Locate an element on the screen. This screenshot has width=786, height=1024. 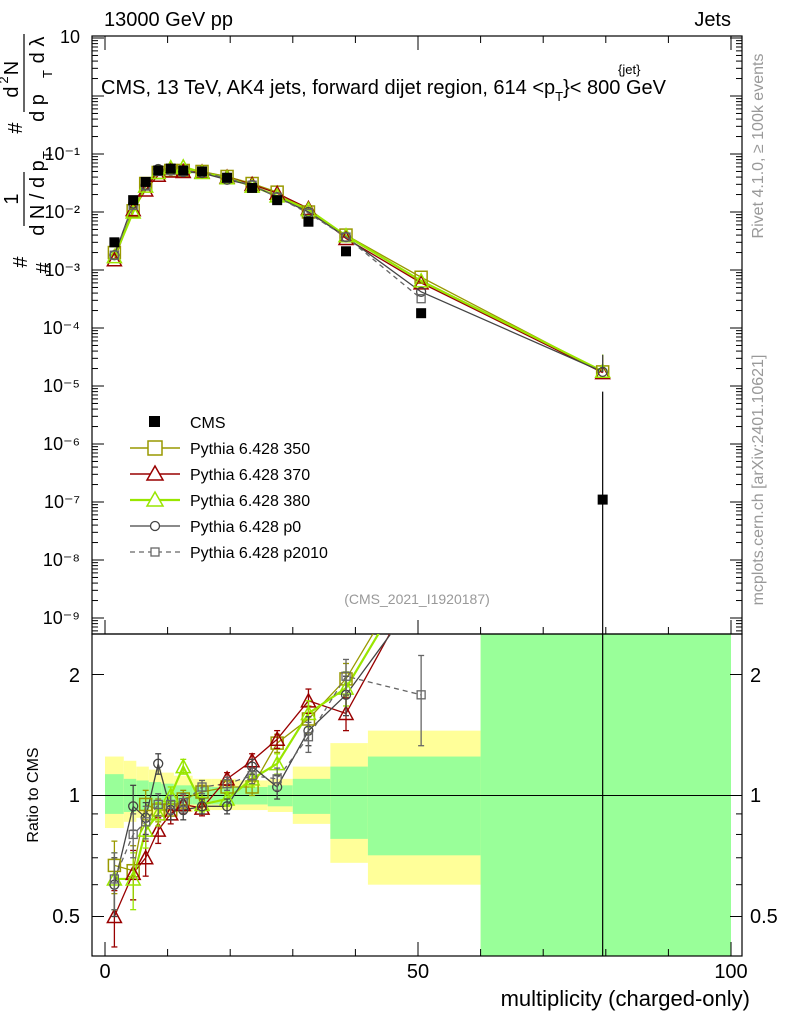
plot-title-sub: T is located at coordinates (559, 96).